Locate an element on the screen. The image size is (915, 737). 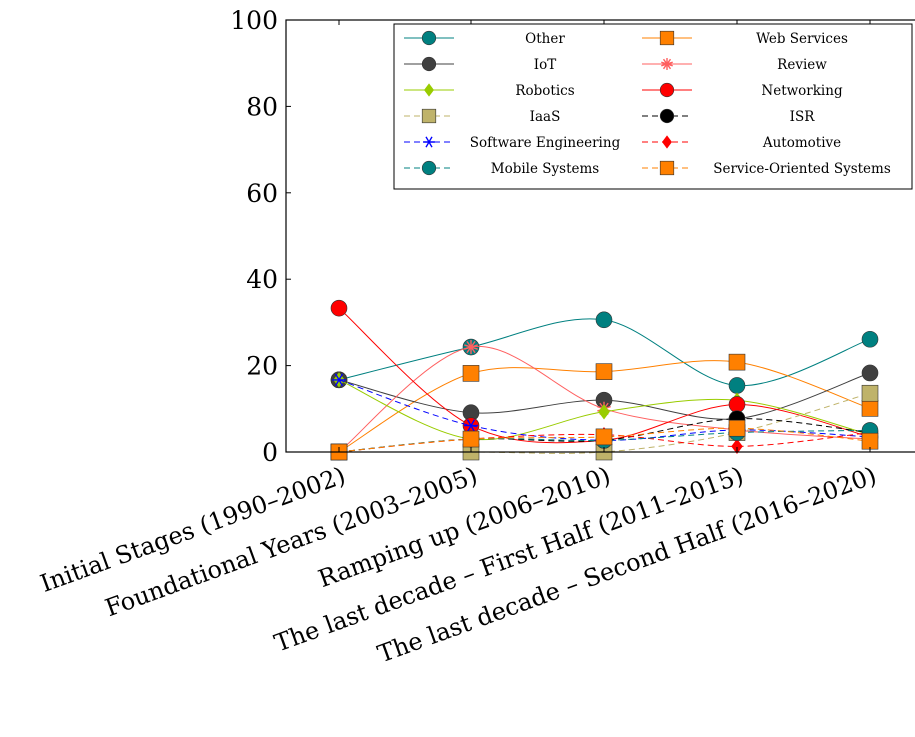
legend-entry-iaas: IaaS is located at coordinates (482, 116).